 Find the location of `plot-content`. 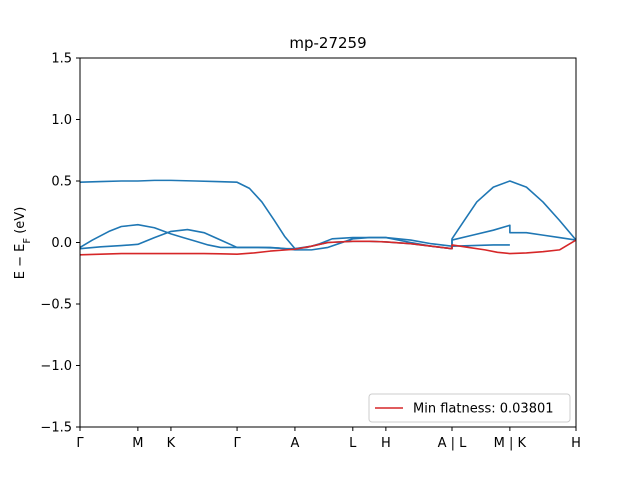

plot-content is located at coordinates (328, 217).